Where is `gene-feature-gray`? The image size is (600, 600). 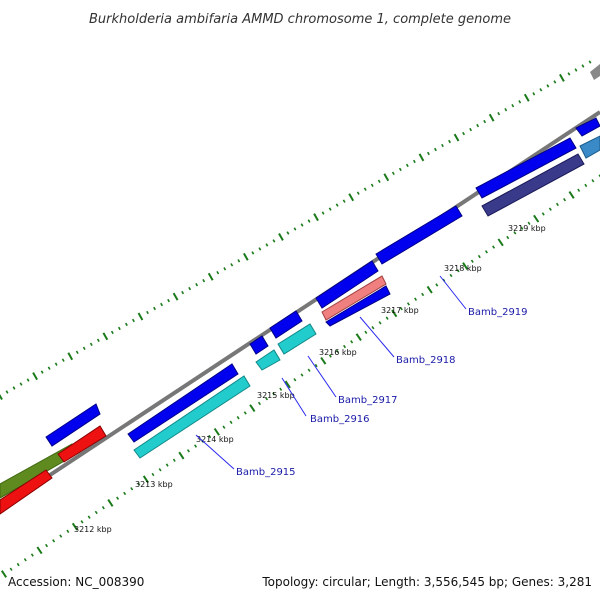
gene-feature-gray is located at coordinates (595, 72).